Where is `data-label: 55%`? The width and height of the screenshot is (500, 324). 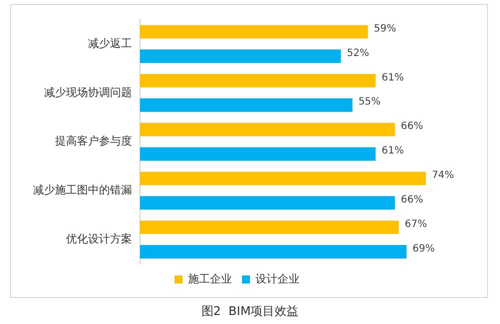 data-label: 55% is located at coordinates (369, 102).